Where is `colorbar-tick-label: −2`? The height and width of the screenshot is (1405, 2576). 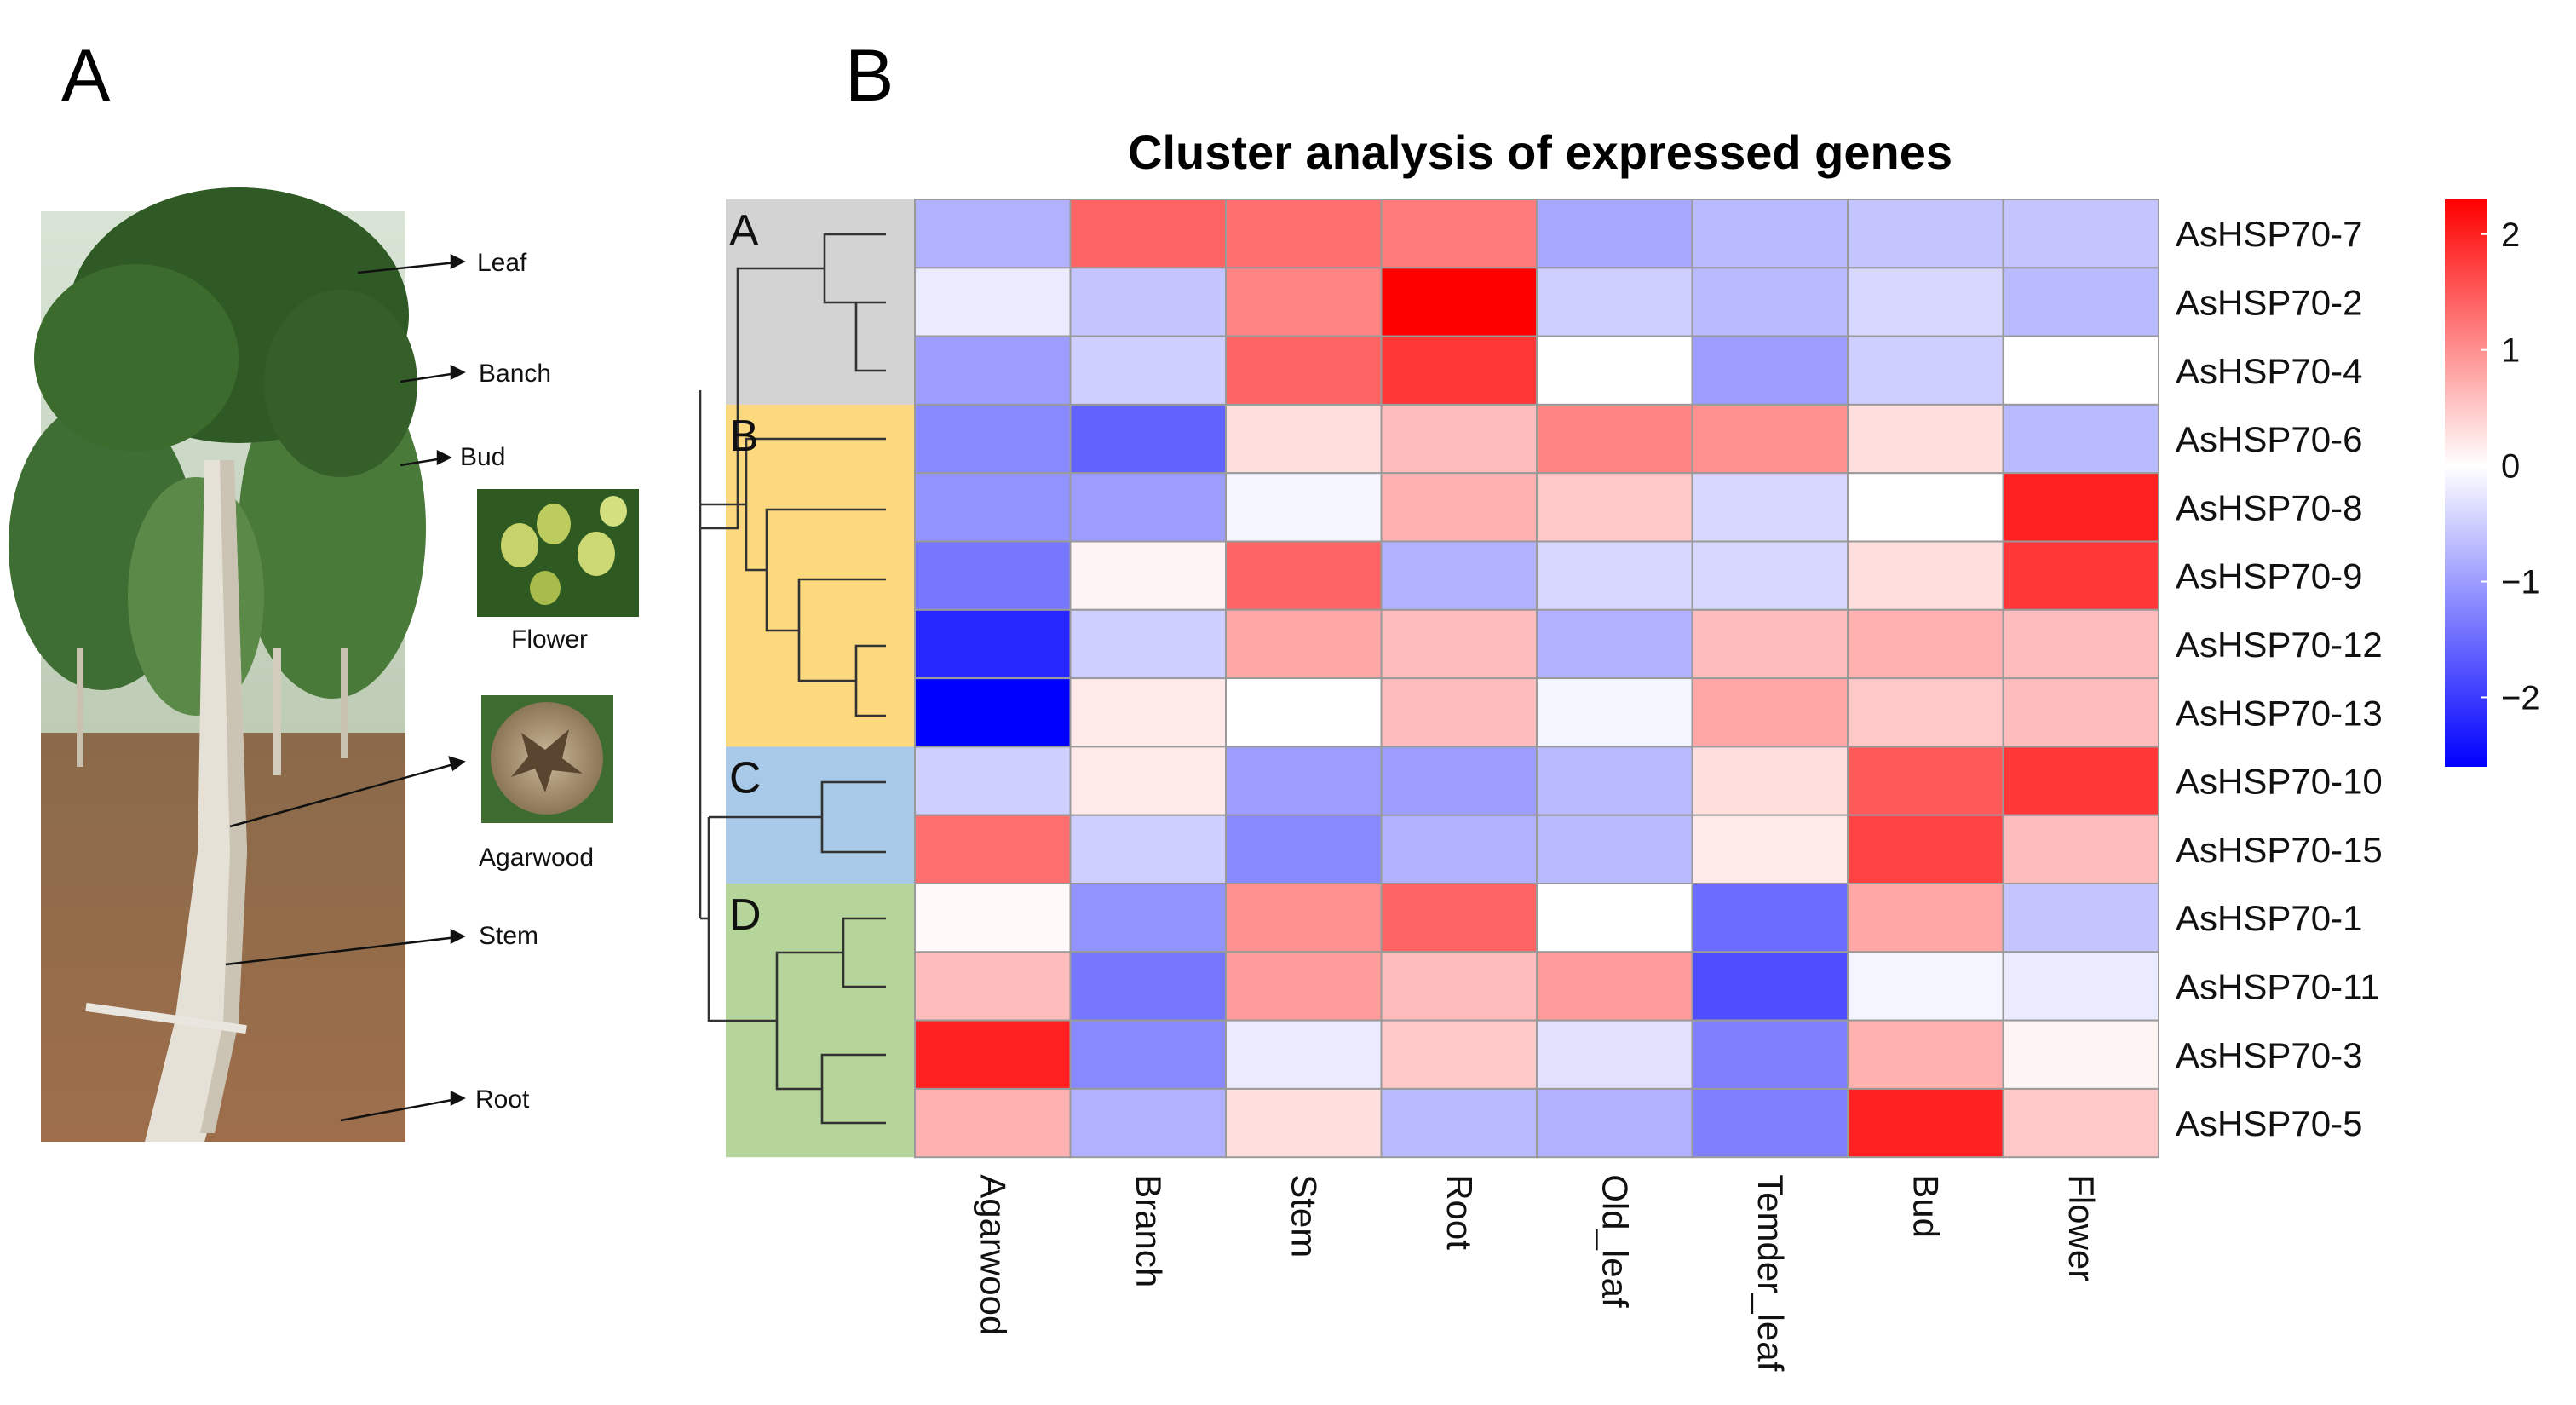
colorbar-tick-label: −2 is located at coordinates (2521, 698).